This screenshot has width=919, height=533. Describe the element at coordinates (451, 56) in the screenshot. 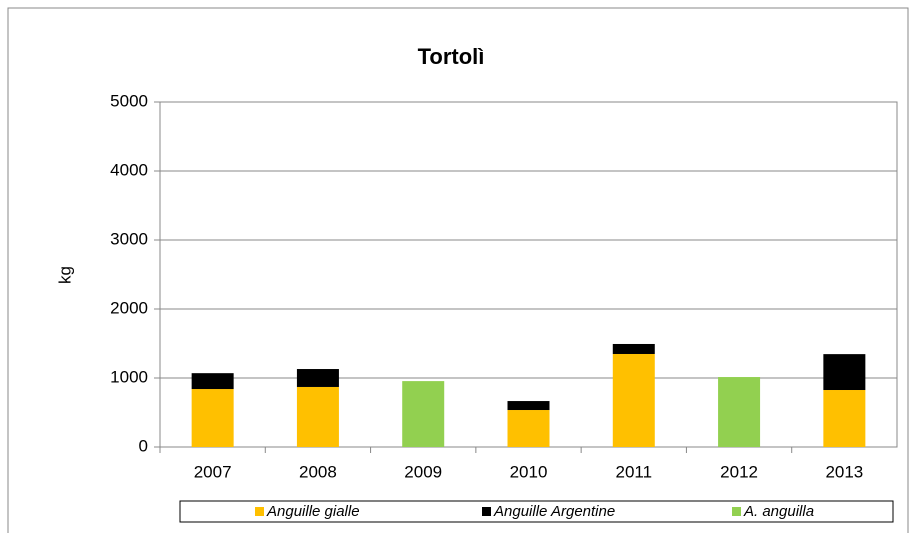

I see `chart-title: Tortolì` at that location.